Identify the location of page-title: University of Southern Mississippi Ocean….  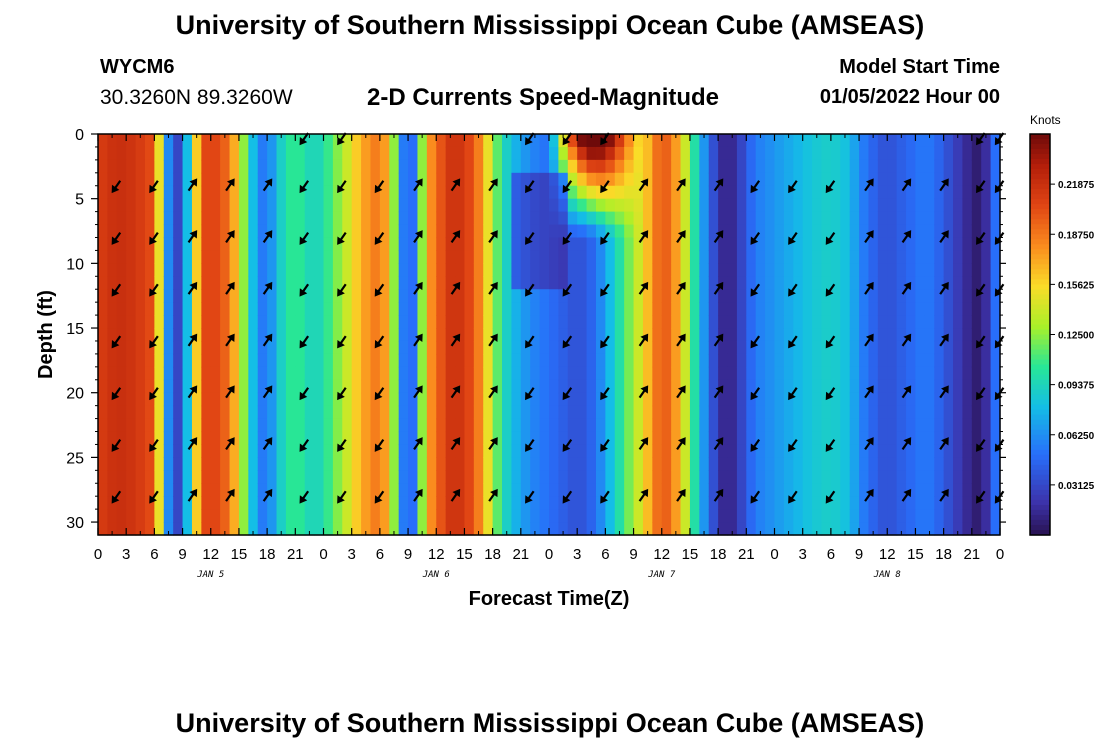
(550, 25).